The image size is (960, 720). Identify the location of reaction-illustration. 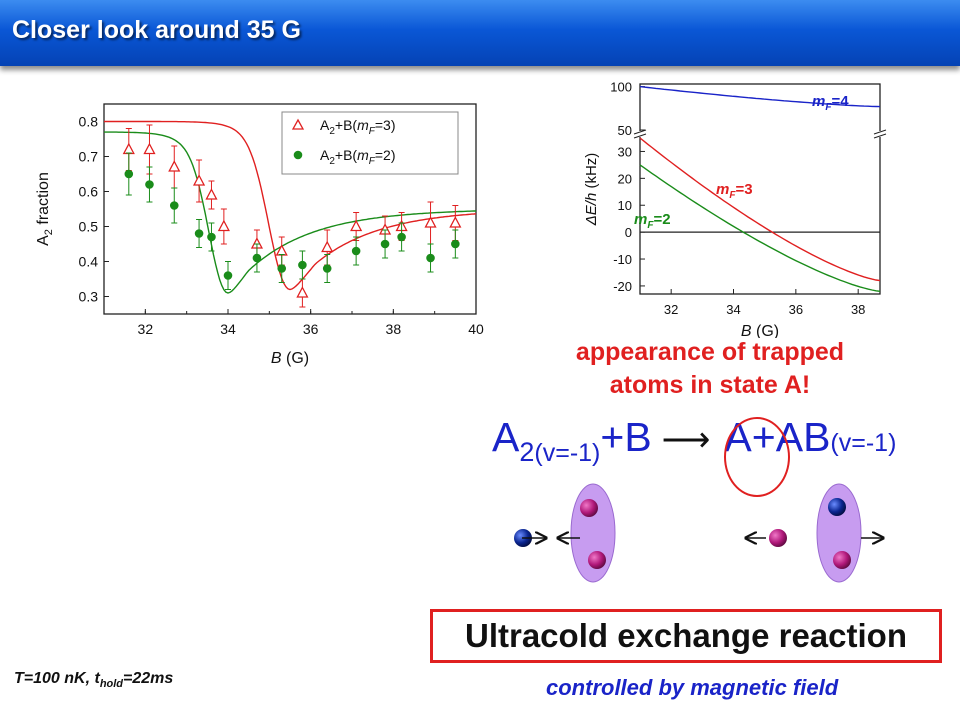
(717, 533).